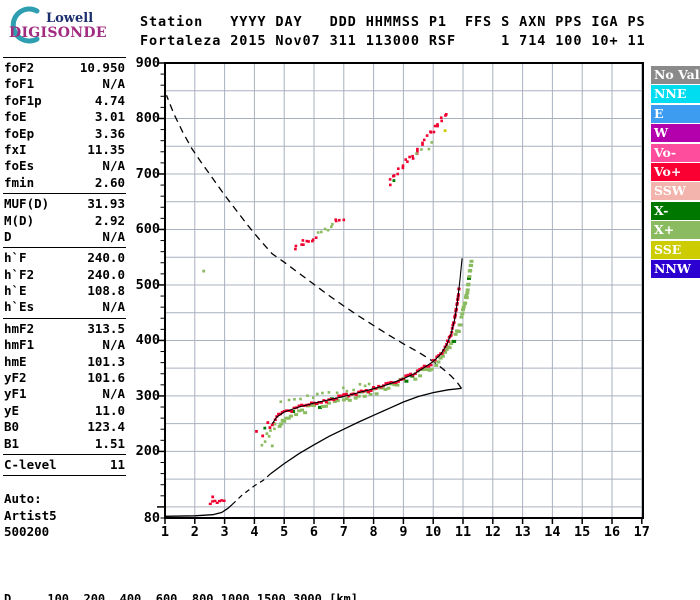  I want to click on x-axis-label: 3, so click(224, 532).